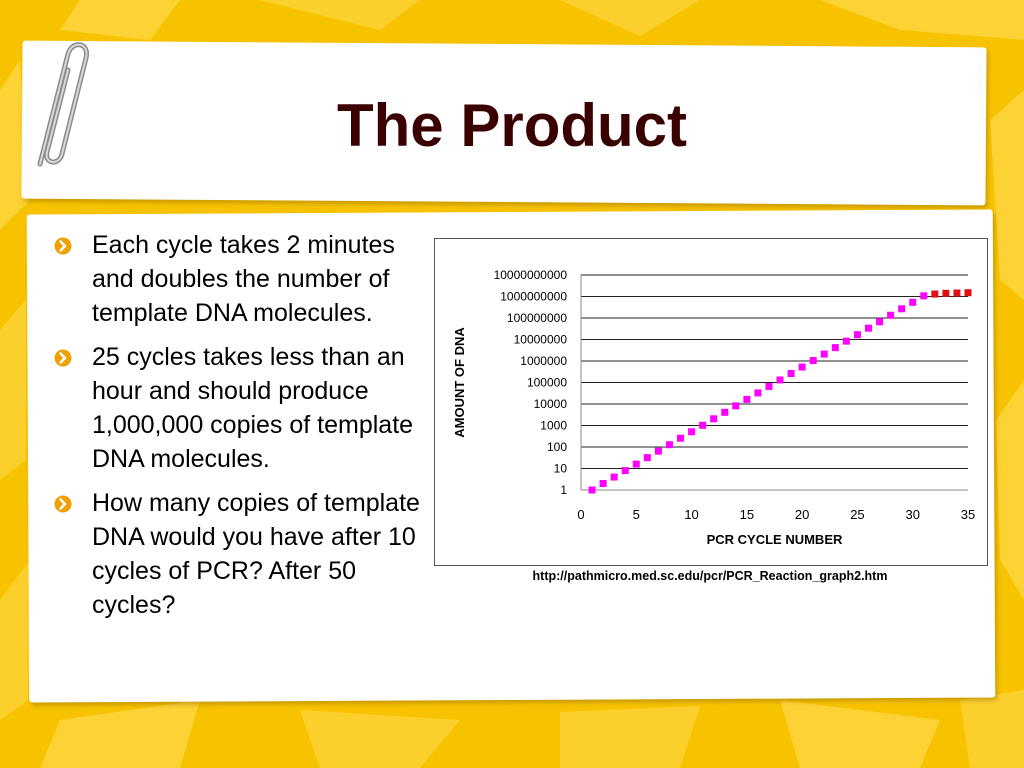 Image resolution: width=1024 pixels, height=768 pixels. What do you see at coordinates (553, 426) in the screenshot?
I see `y-tick-label: 1000` at bounding box center [553, 426].